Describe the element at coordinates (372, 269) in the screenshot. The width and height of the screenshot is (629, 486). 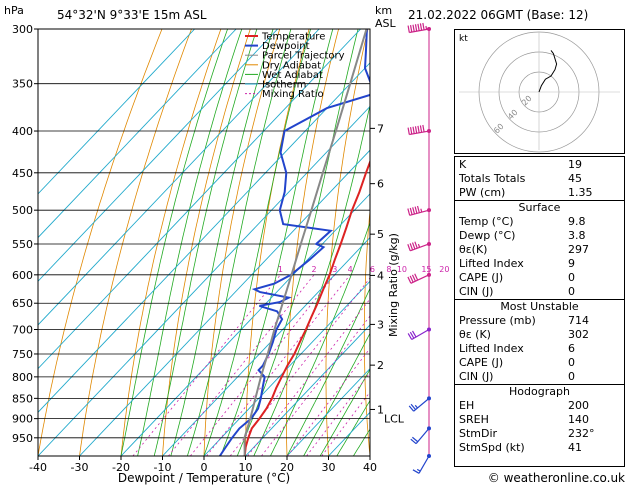
I see `mixing-ratio-label: 6` at that location.